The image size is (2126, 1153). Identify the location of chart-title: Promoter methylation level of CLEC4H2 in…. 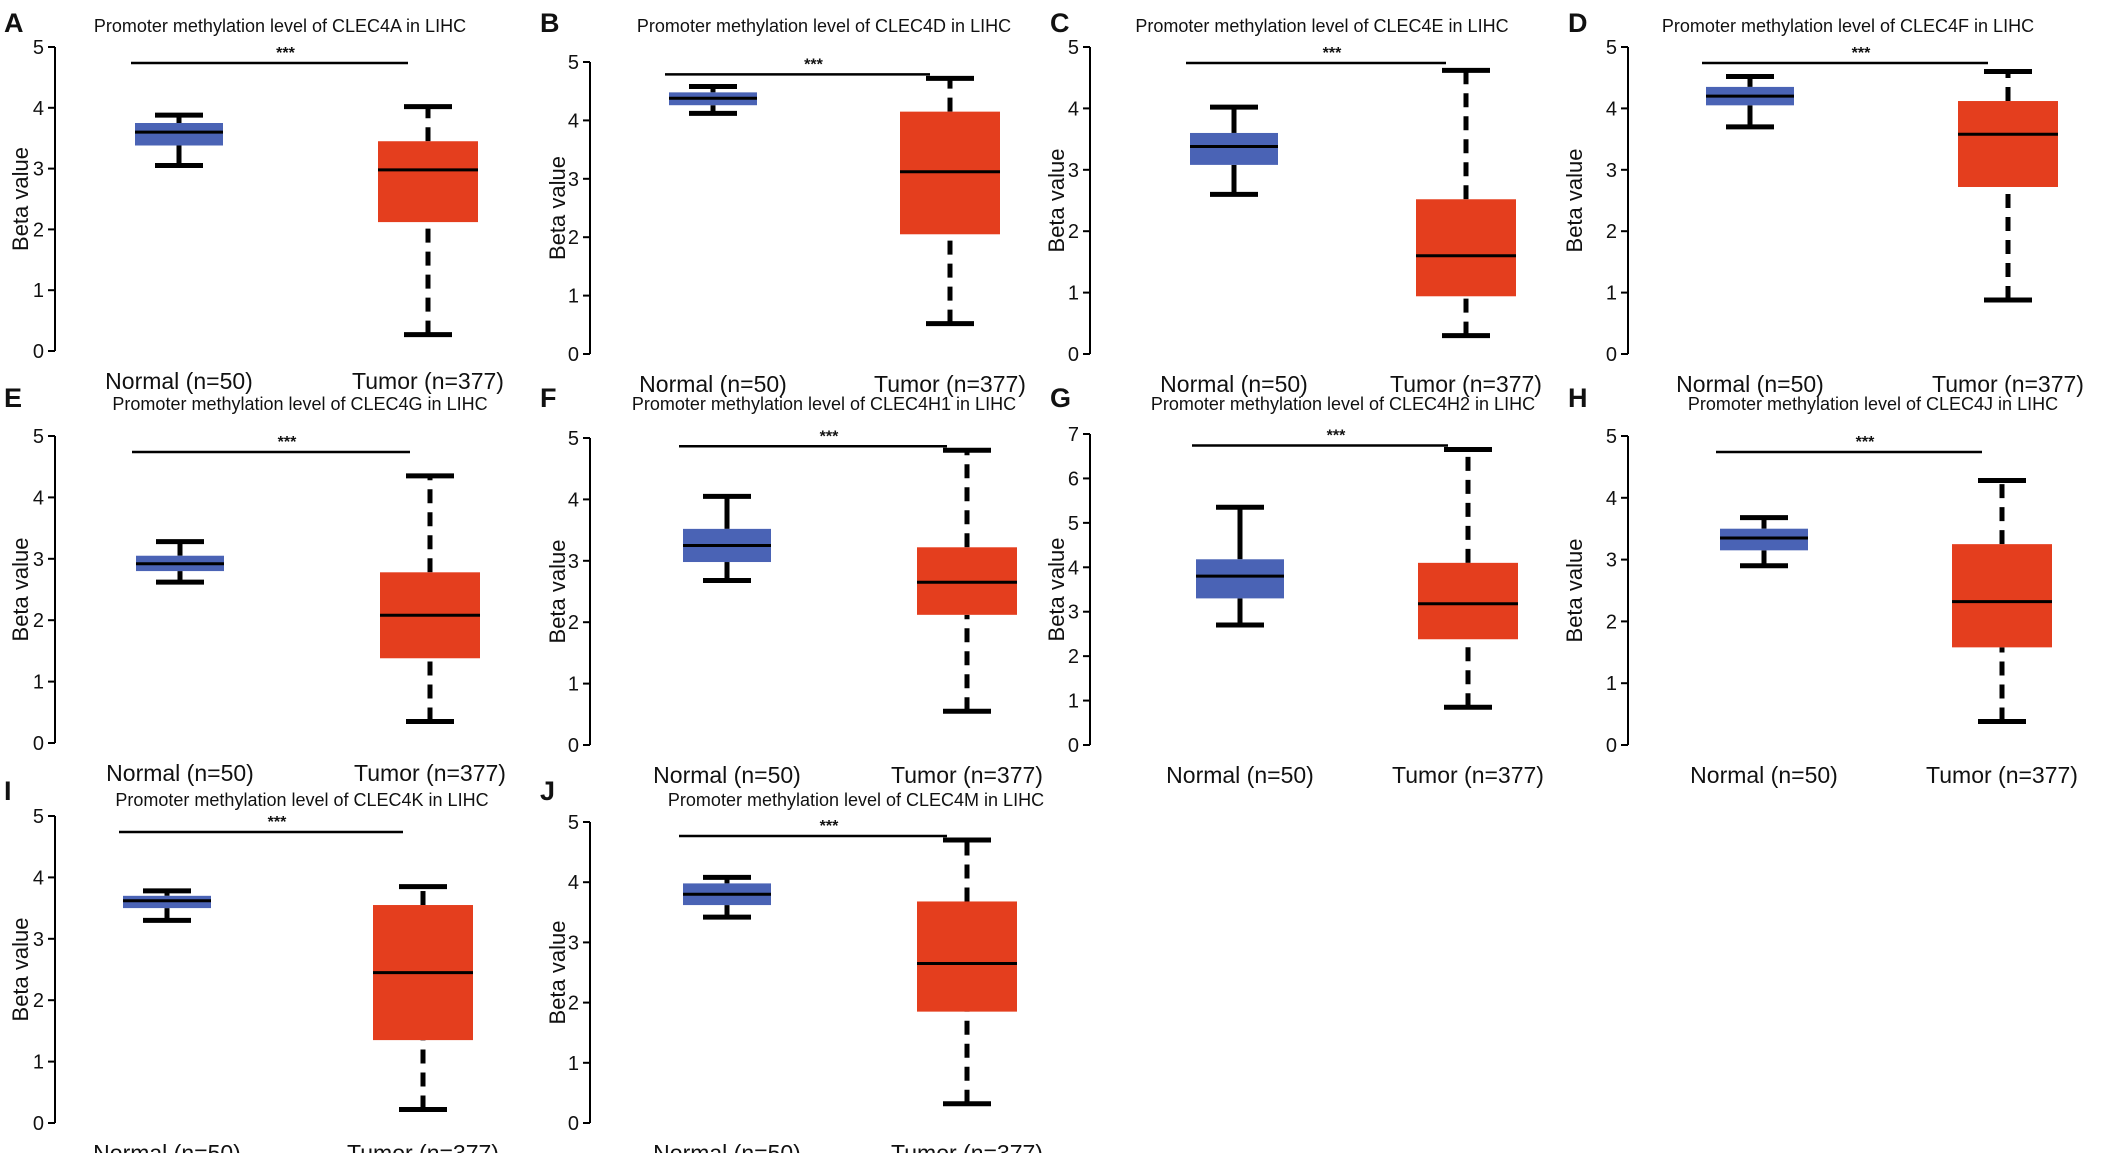
(1343, 404).